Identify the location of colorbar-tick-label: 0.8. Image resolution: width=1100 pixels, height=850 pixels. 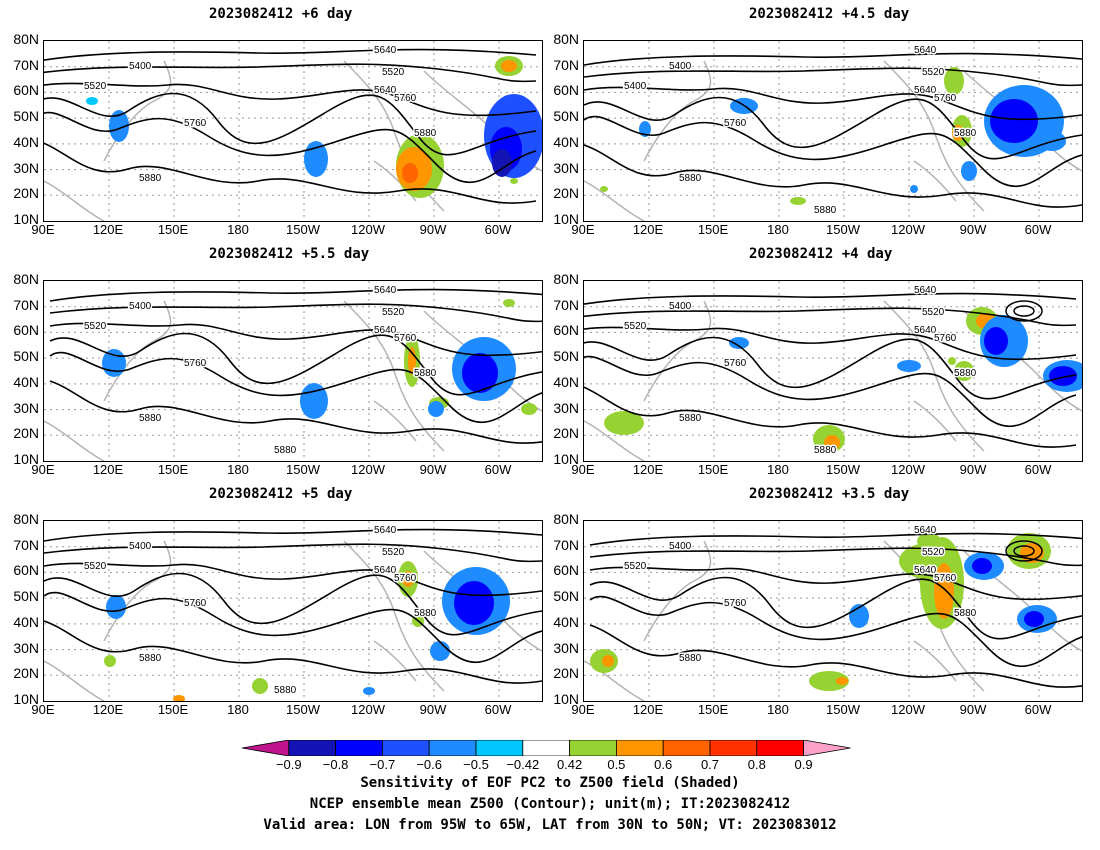
(756, 764).